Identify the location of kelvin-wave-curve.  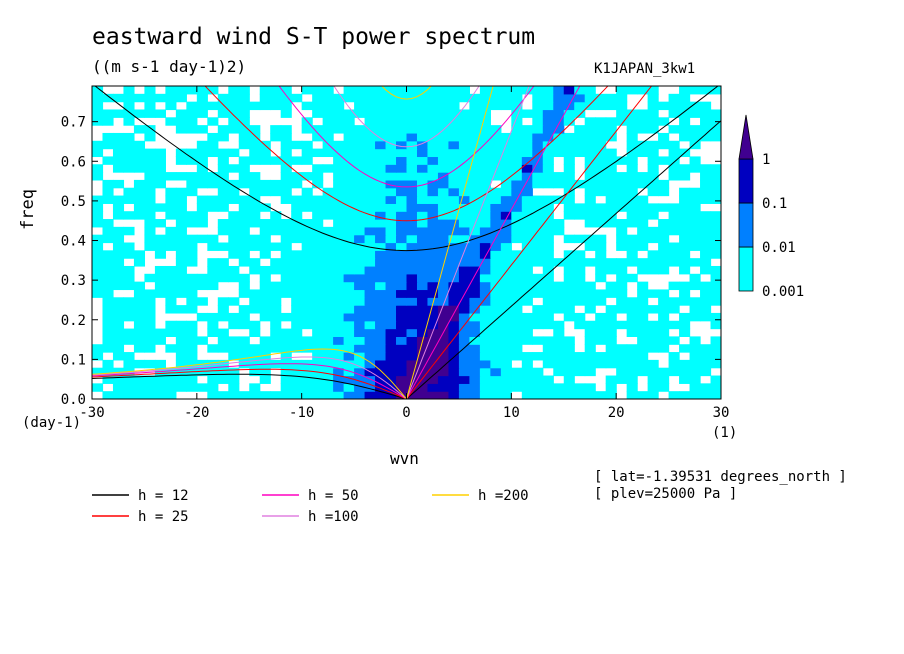
(450, 242).